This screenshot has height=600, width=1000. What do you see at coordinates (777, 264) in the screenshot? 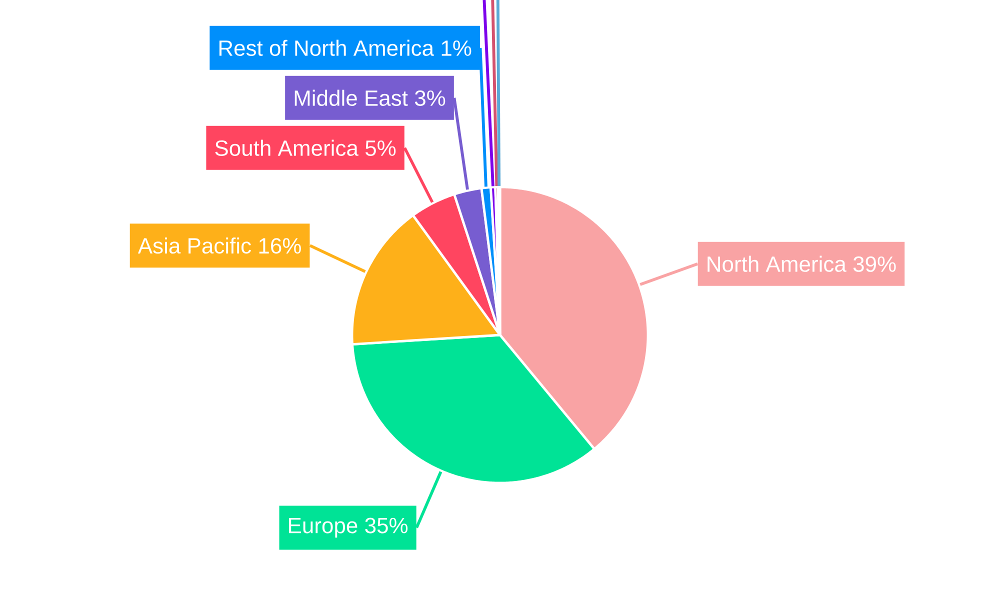
I see `slice-label: North America` at bounding box center [777, 264].